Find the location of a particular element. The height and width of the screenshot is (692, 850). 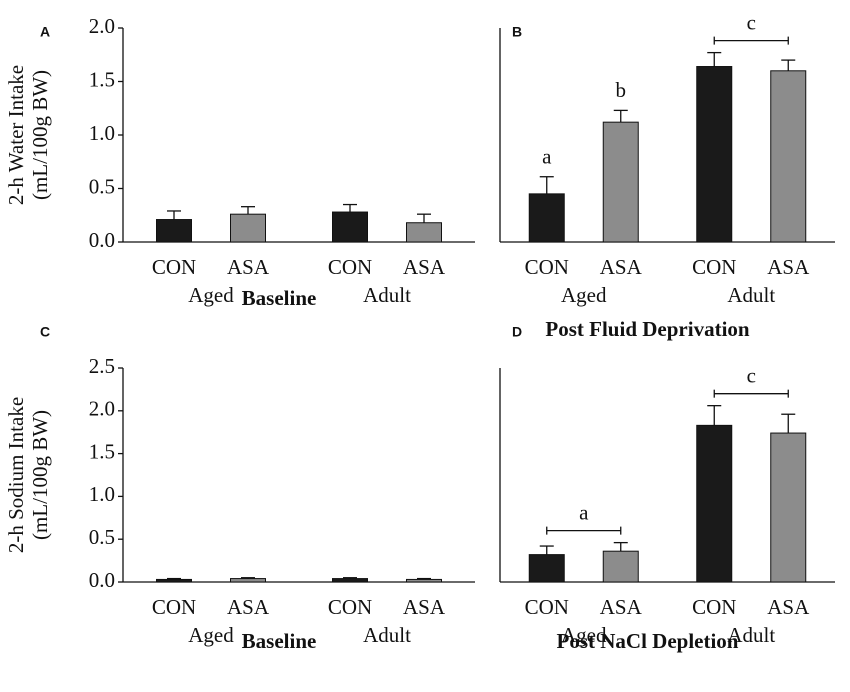

panel-letter: D is located at coordinates (517, 332).